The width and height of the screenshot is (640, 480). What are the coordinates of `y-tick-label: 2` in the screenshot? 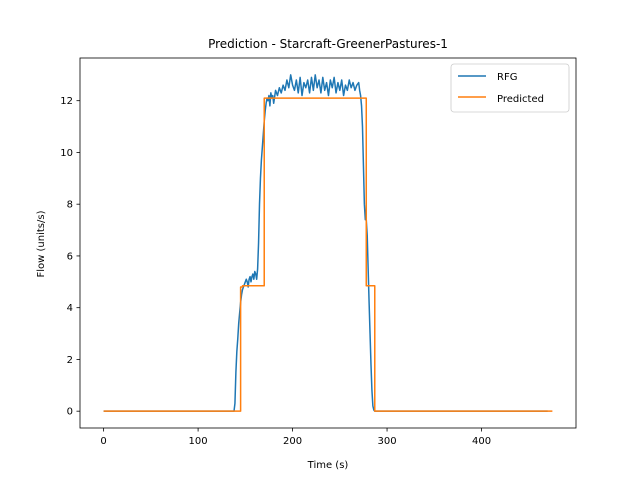 It's located at (70, 360).